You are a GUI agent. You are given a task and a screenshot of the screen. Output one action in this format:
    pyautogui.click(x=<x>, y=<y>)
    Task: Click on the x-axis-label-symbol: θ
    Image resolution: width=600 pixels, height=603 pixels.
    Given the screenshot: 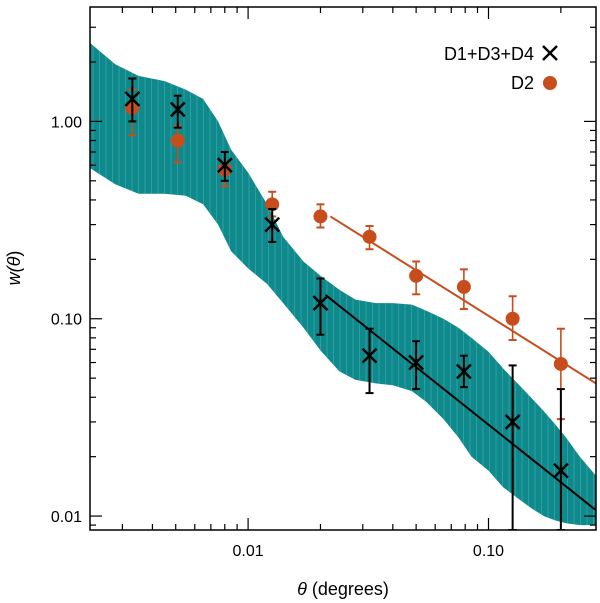 What is the action you would take?
    pyautogui.click(x=302, y=589)
    